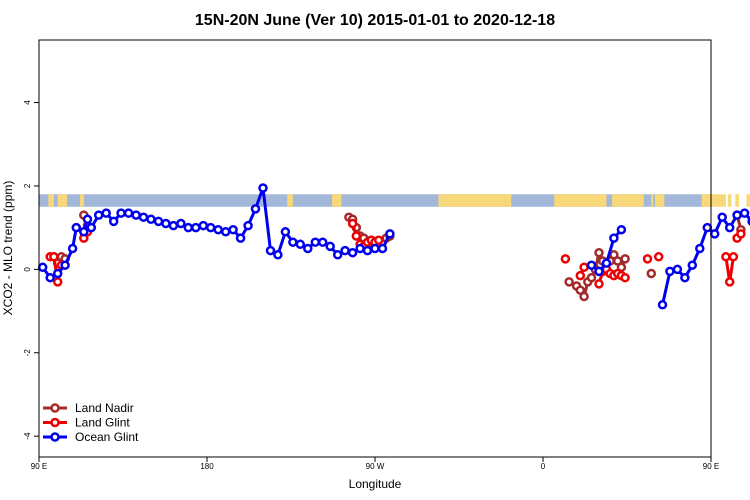 This screenshot has width=750, height=500. Describe the element at coordinates (107, 437) in the screenshot. I see `legend-label: Ocean Glint` at that location.